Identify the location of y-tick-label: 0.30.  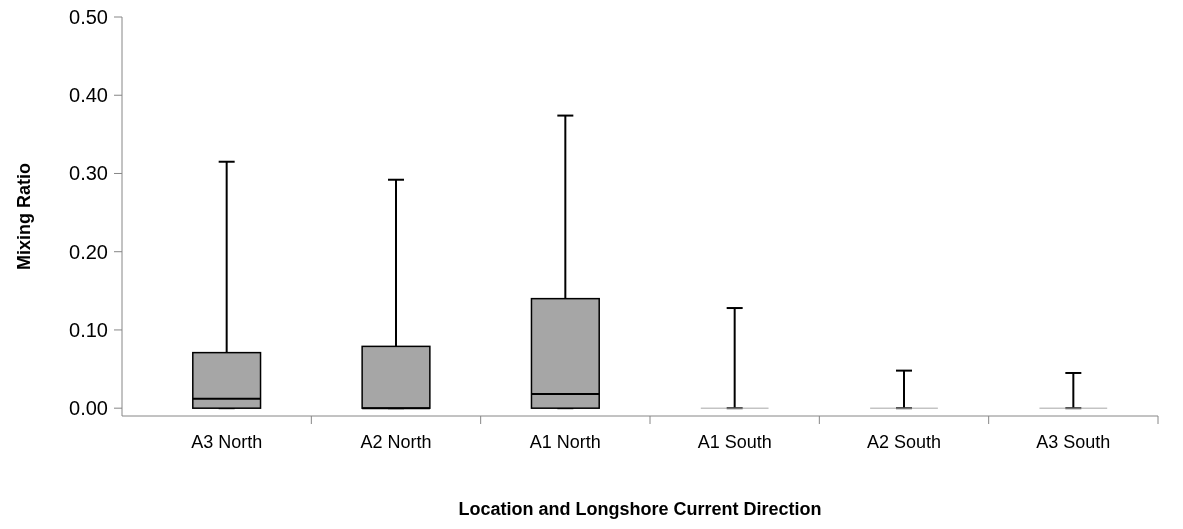
(88, 173).